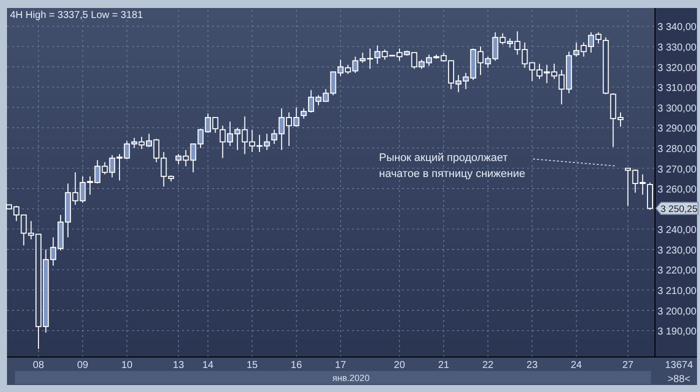 The width and height of the screenshot is (700, 392). Describe the element at coordinates (679, 209) in the screenshot. I see `text: 3 250,25` at that location.